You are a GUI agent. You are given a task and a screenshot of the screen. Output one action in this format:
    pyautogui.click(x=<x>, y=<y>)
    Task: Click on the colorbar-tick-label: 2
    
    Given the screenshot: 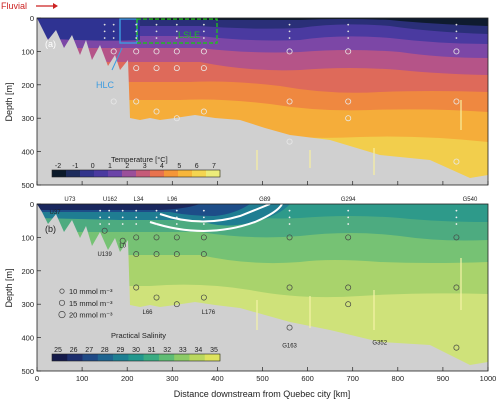 What is the action you would take?
    pyautogui.click(x=127, y=166)
    